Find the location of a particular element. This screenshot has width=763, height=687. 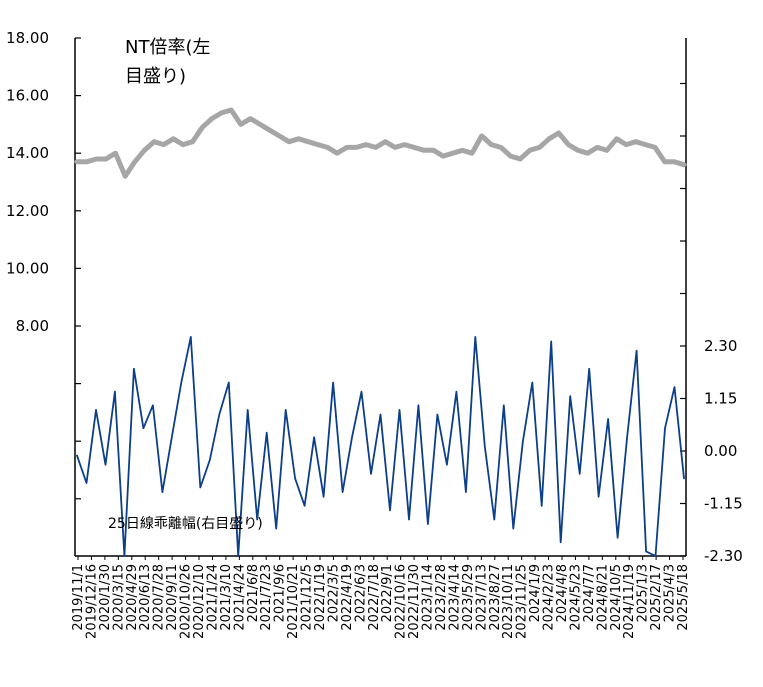

x-tick-label: 2024/1/9 is located at coordinates (535, 593).